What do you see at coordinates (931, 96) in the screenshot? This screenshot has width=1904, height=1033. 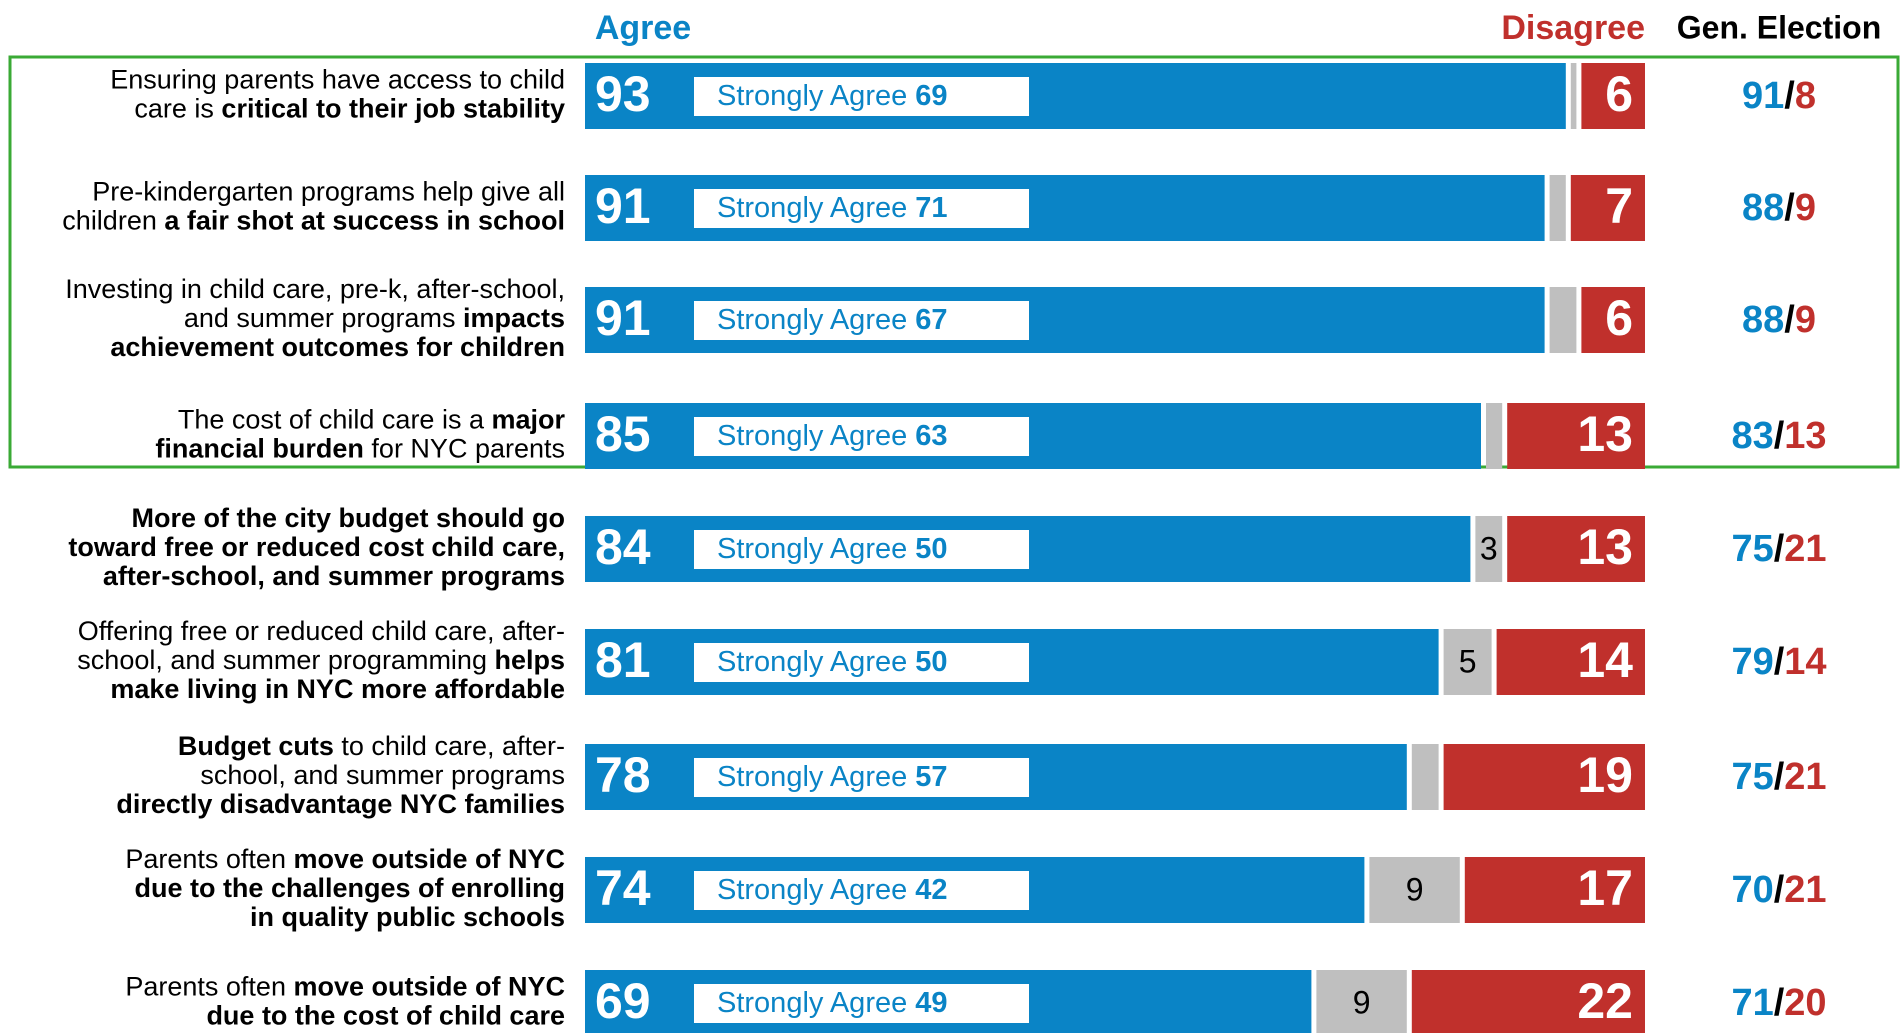 I see `strongly-agree-value: 69` at bounding box center [931, 96].